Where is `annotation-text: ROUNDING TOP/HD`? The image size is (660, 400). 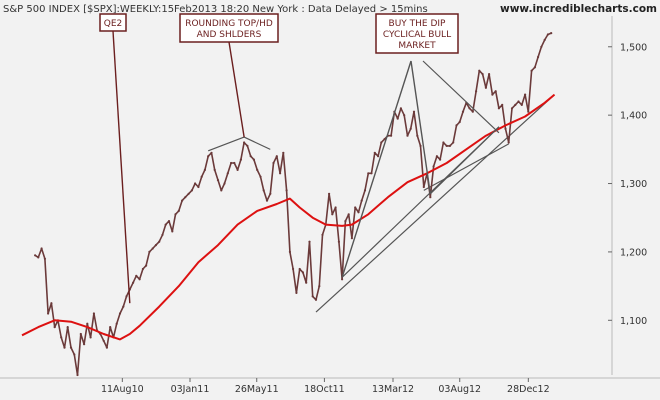
annotation-text: ROUNDING TOP/HD is located at coordinates (229, 24).